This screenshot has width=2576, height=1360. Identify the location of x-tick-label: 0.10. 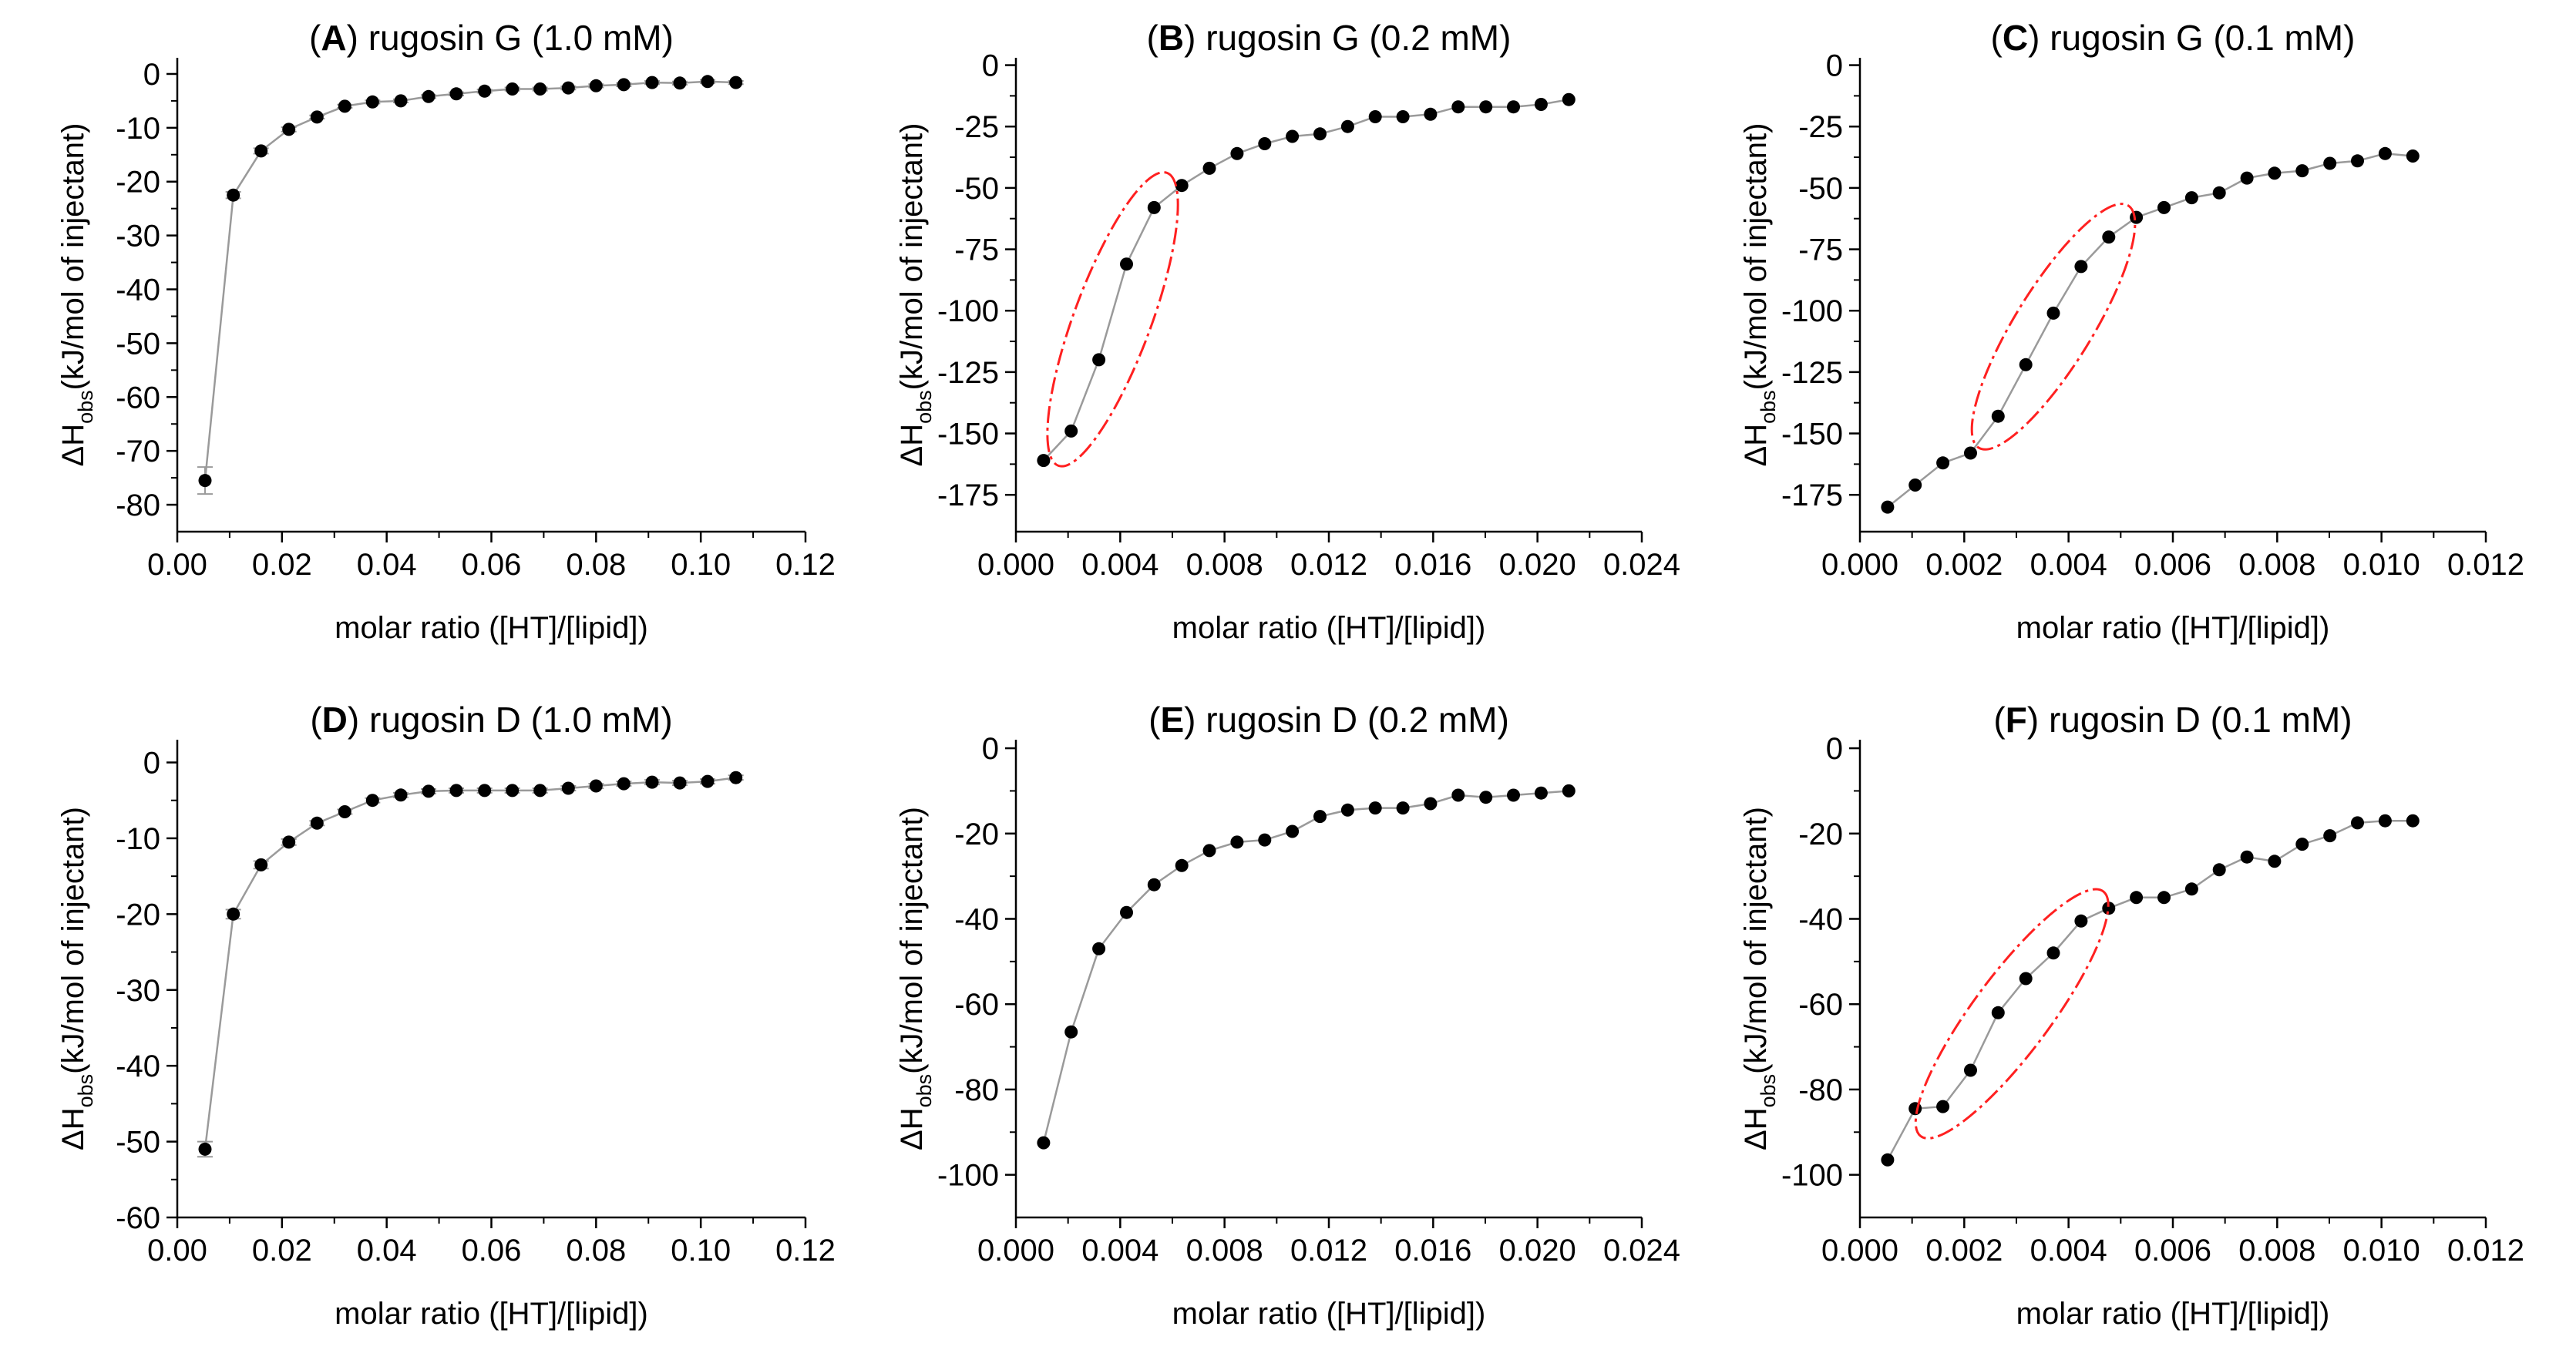
(701, 1251).